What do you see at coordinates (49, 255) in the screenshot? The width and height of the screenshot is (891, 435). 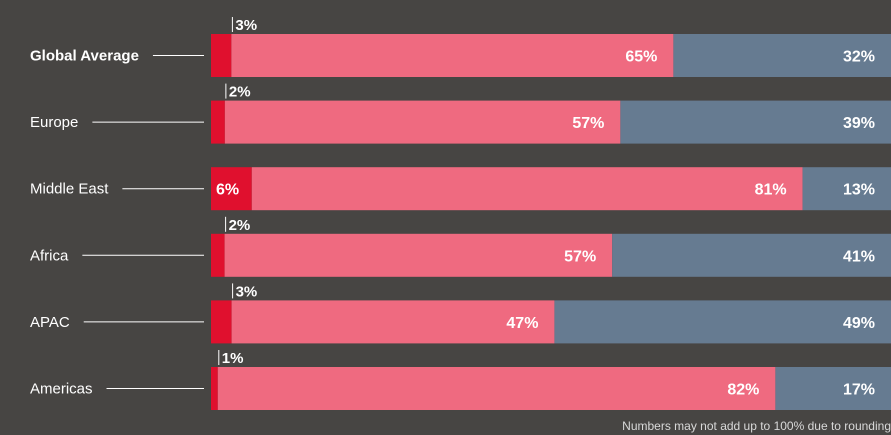 I see `category-label-africa: Africa` at bounding box center [49, 255].